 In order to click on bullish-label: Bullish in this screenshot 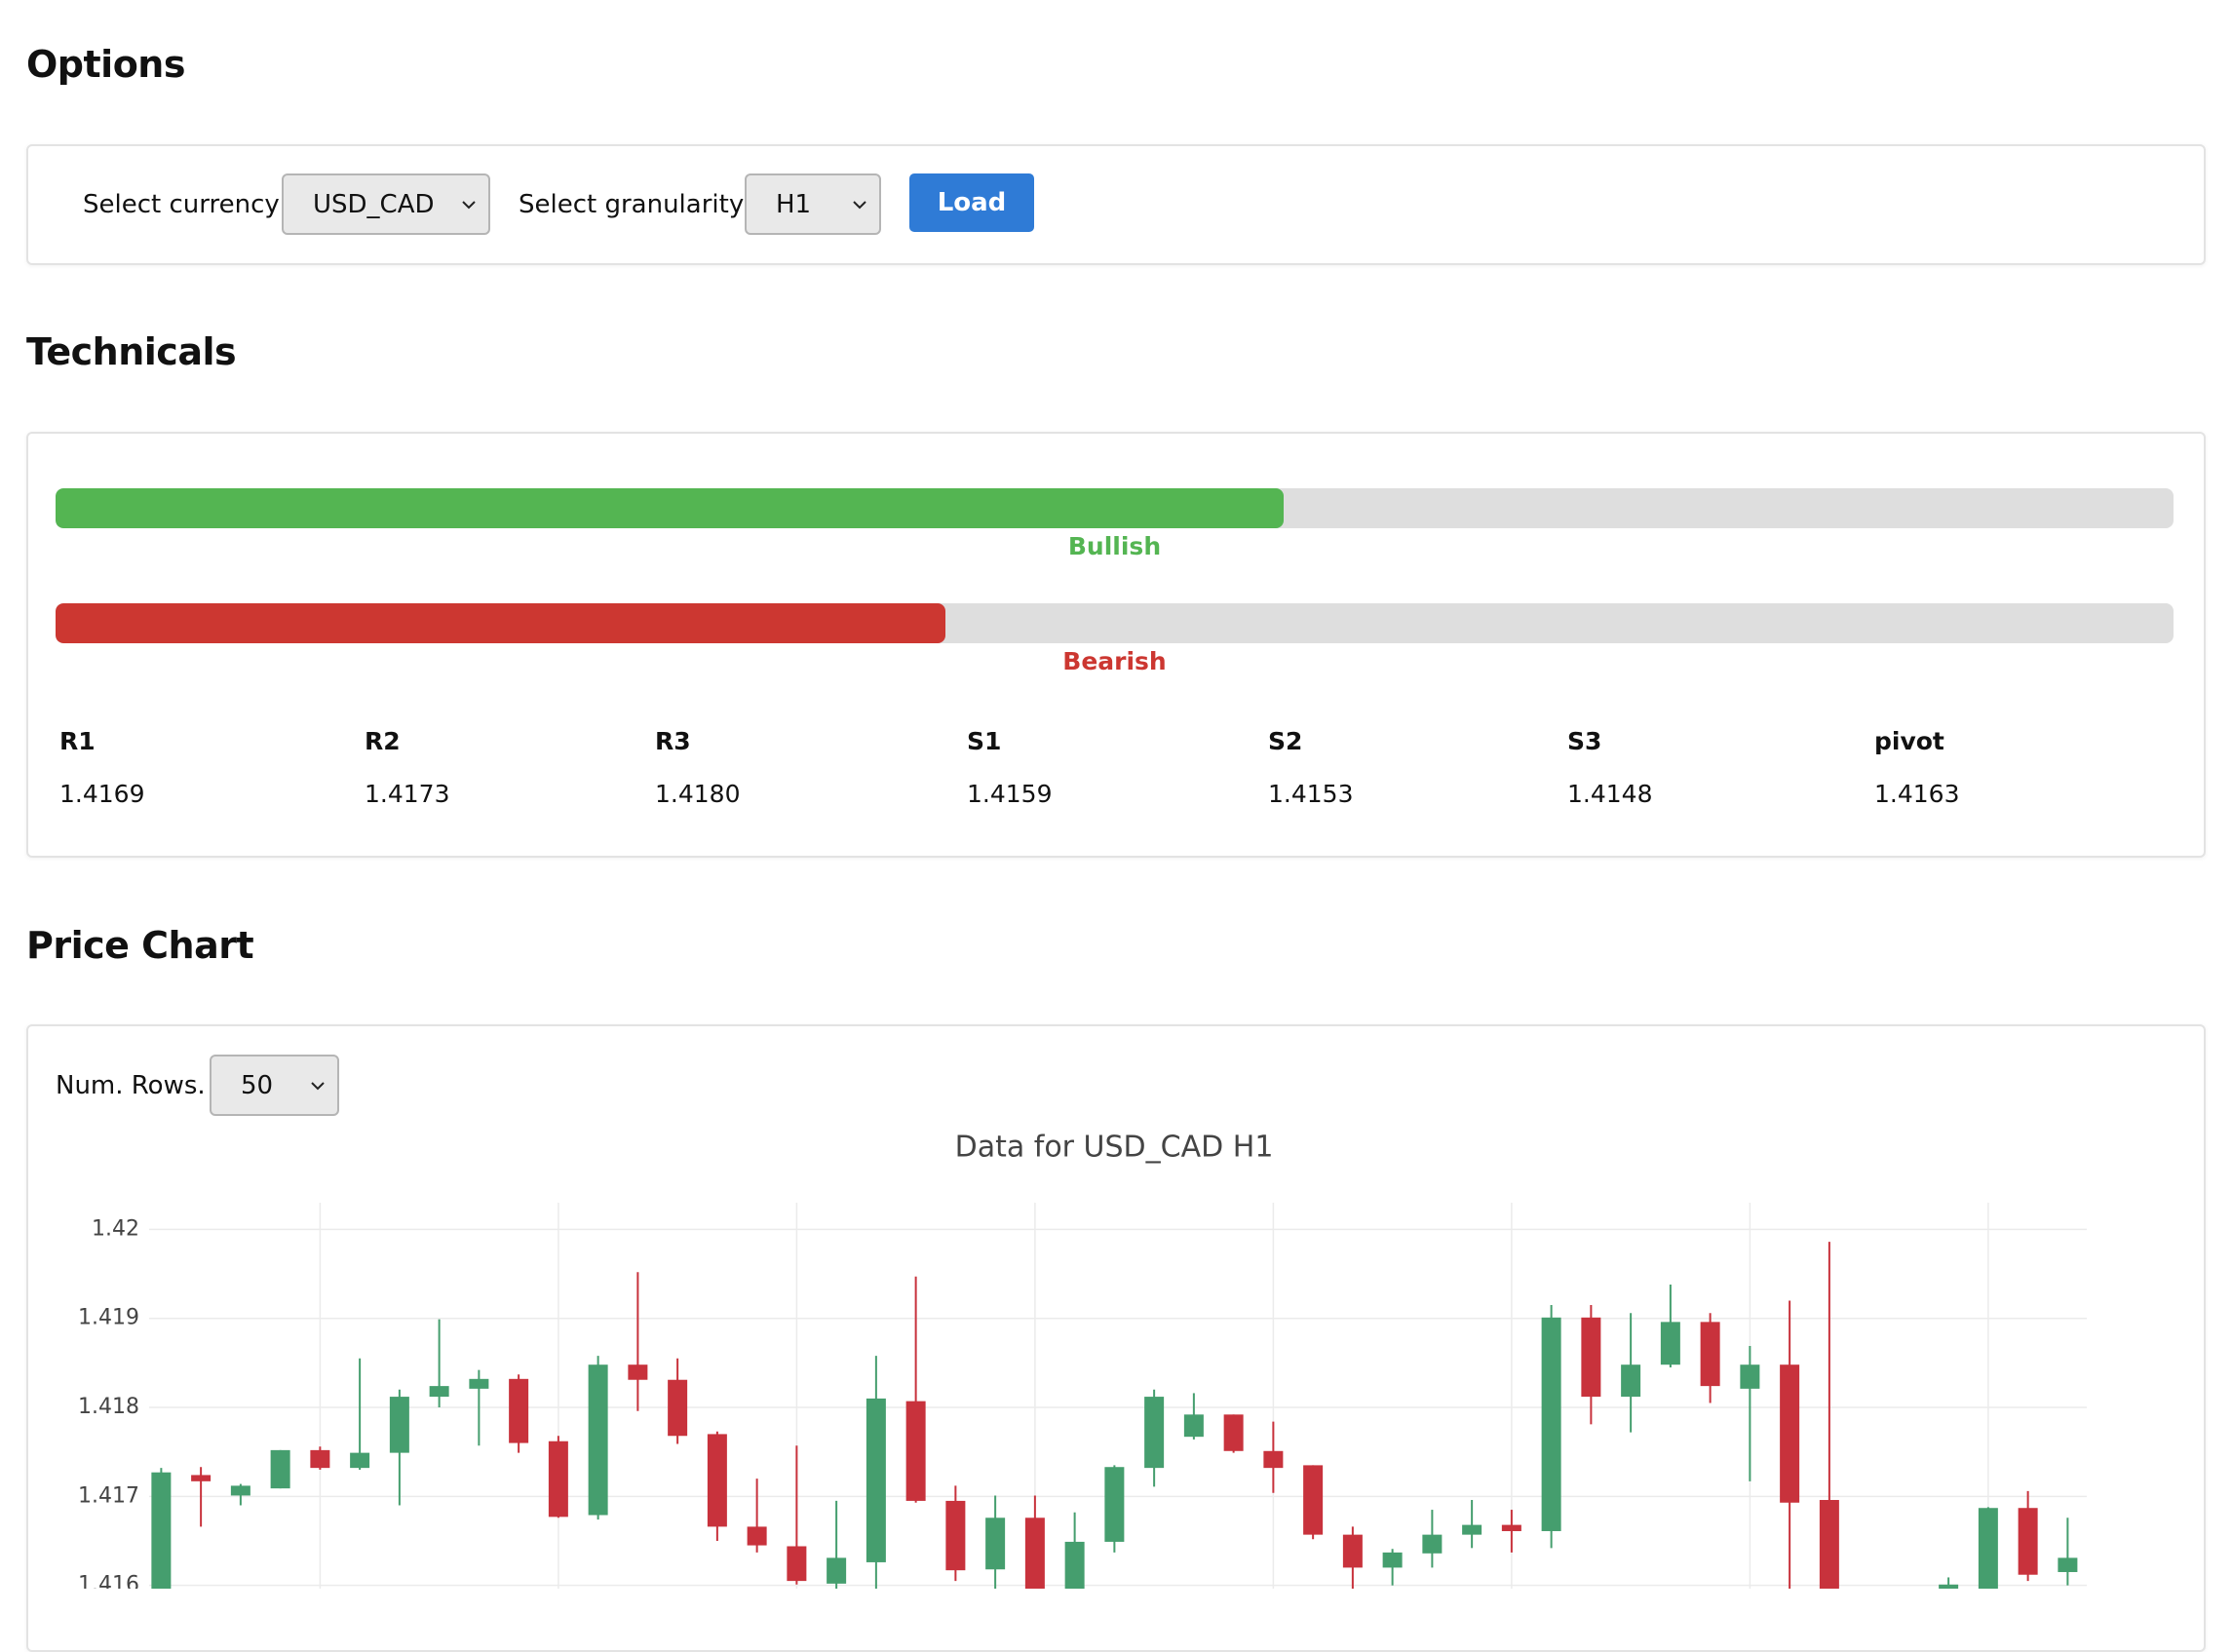, I will do `click(1115, 546)`.